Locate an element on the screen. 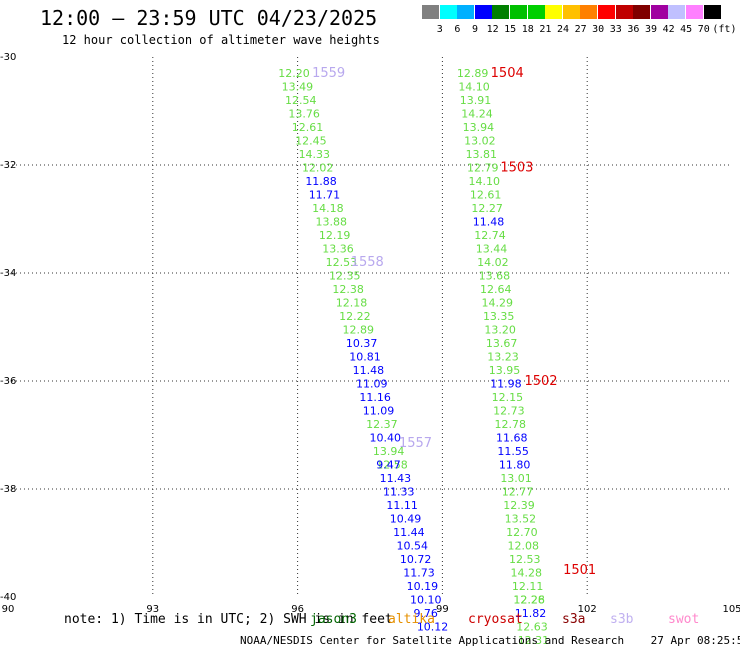 The height and width of the screenshot is (650, 740). track-label: 1502 is located at coordinates (540, 381).